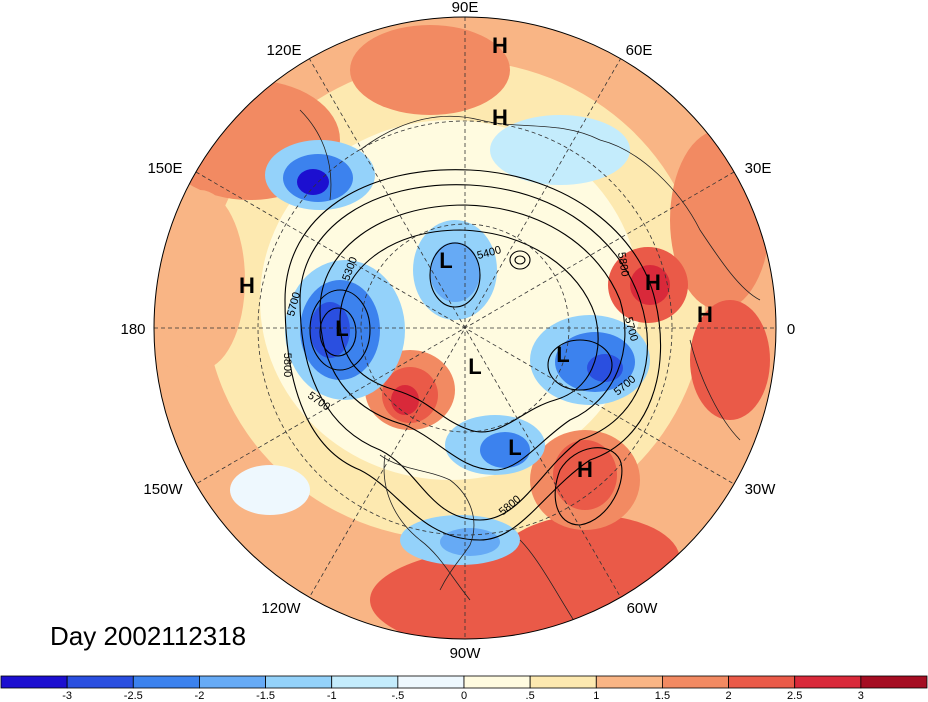  I want to click on lon-label-0: 0, so click(791, 329).